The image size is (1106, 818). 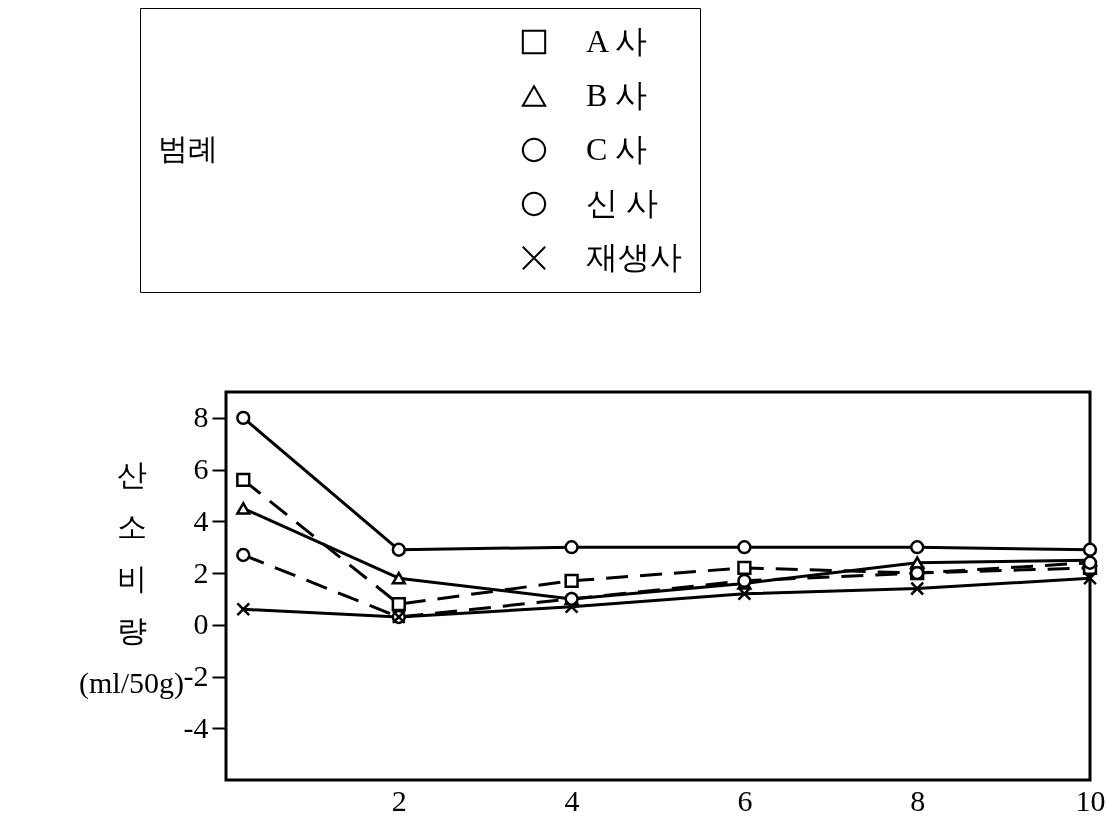 I want to click on legend-label: 재생사, so click(x=634, y=257).